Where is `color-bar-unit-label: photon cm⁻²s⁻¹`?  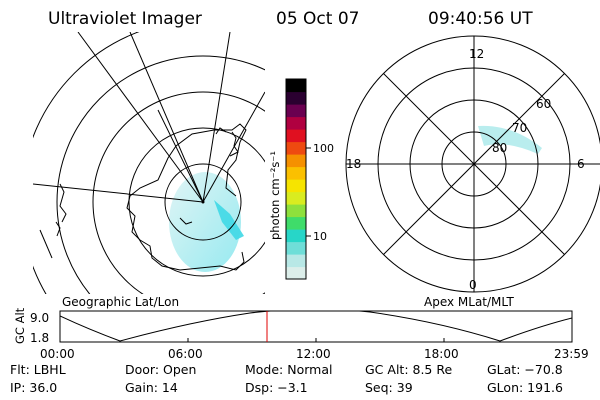
color-bar-unit-label: photon cm⁻²s⁻¹ is located at coordinates (275, 195).